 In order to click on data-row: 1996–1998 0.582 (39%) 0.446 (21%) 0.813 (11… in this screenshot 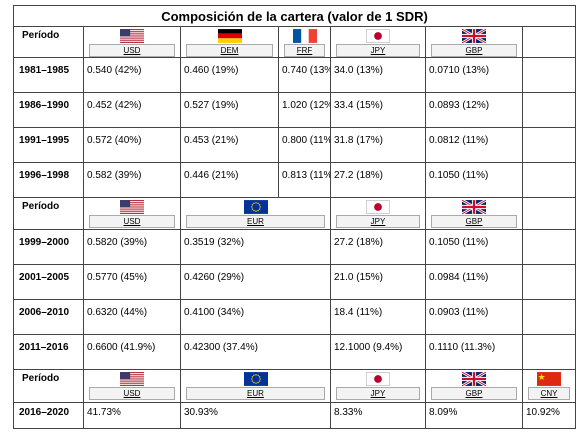, I will do `click(295, 180)`.